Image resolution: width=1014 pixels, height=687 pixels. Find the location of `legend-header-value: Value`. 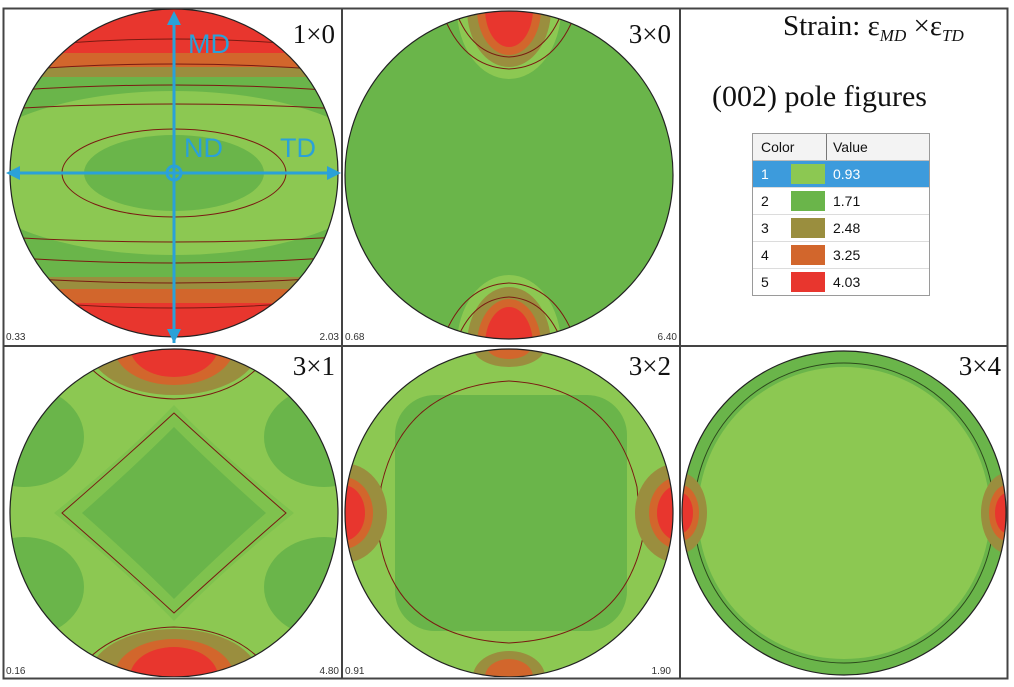

legend-header-value: Value is located at coordinates (850, 147).